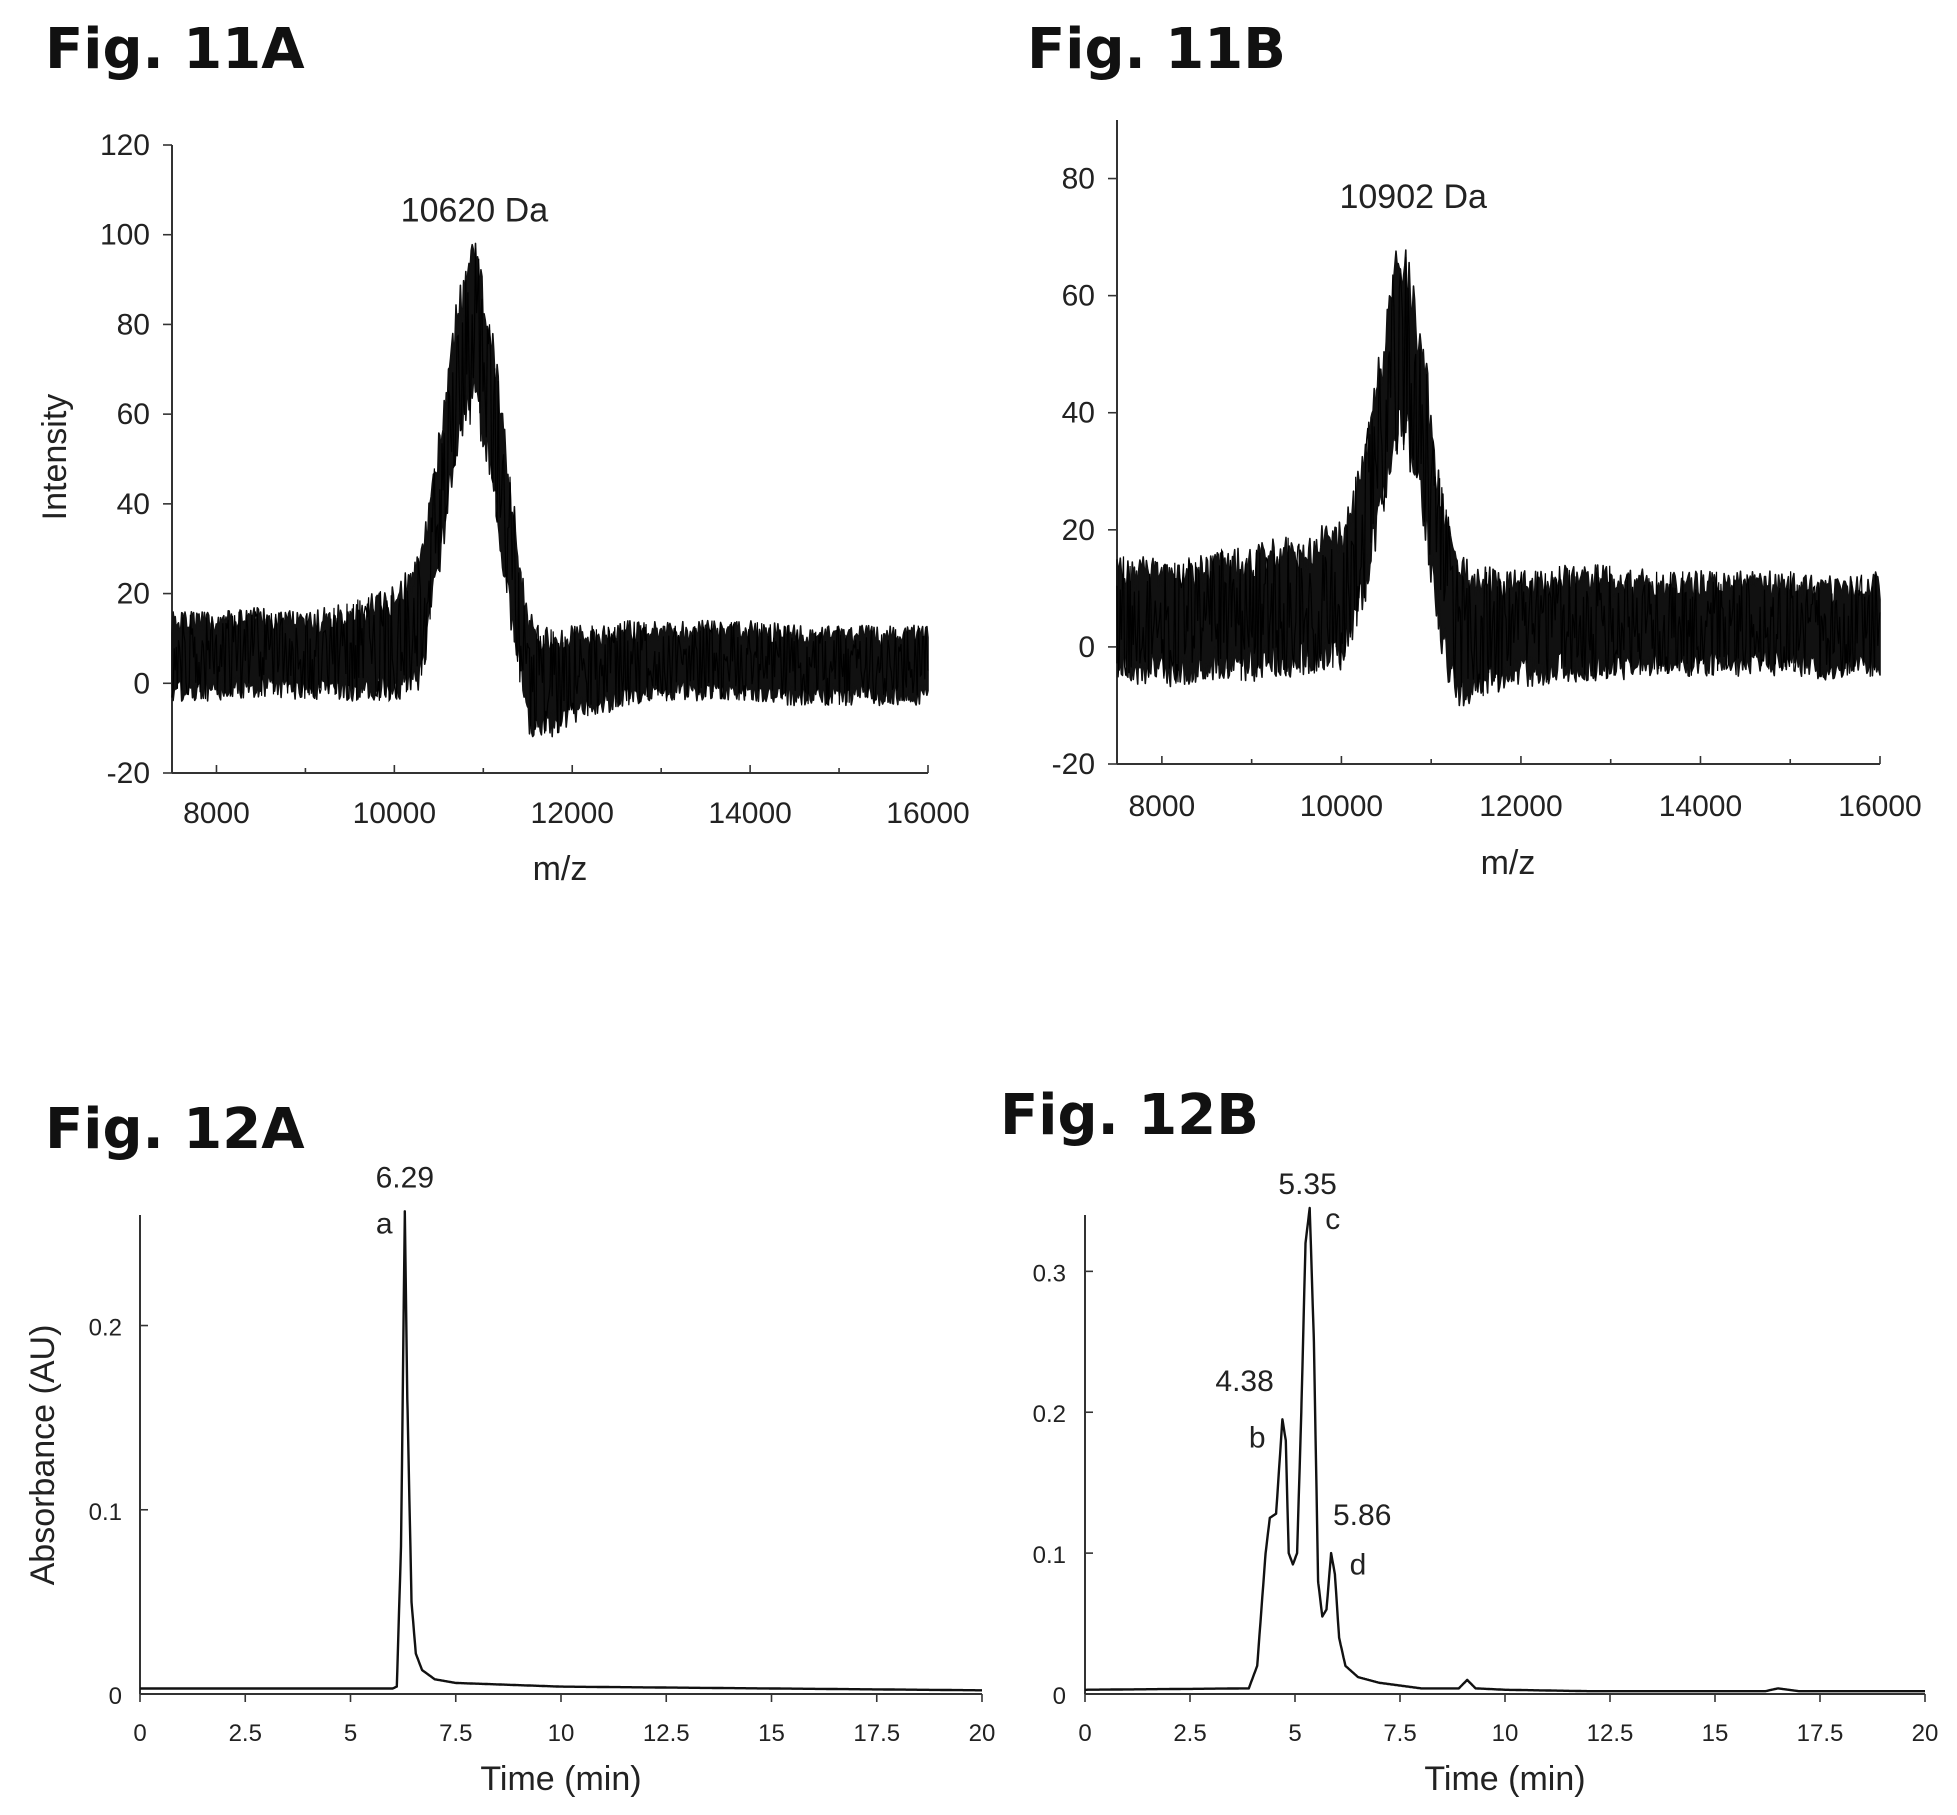  What do you see at coordinates (1129, 1115) in the screenshot?
I see `panel-title-12b: Fig. 12B` at bounding box center [1129, 1115].